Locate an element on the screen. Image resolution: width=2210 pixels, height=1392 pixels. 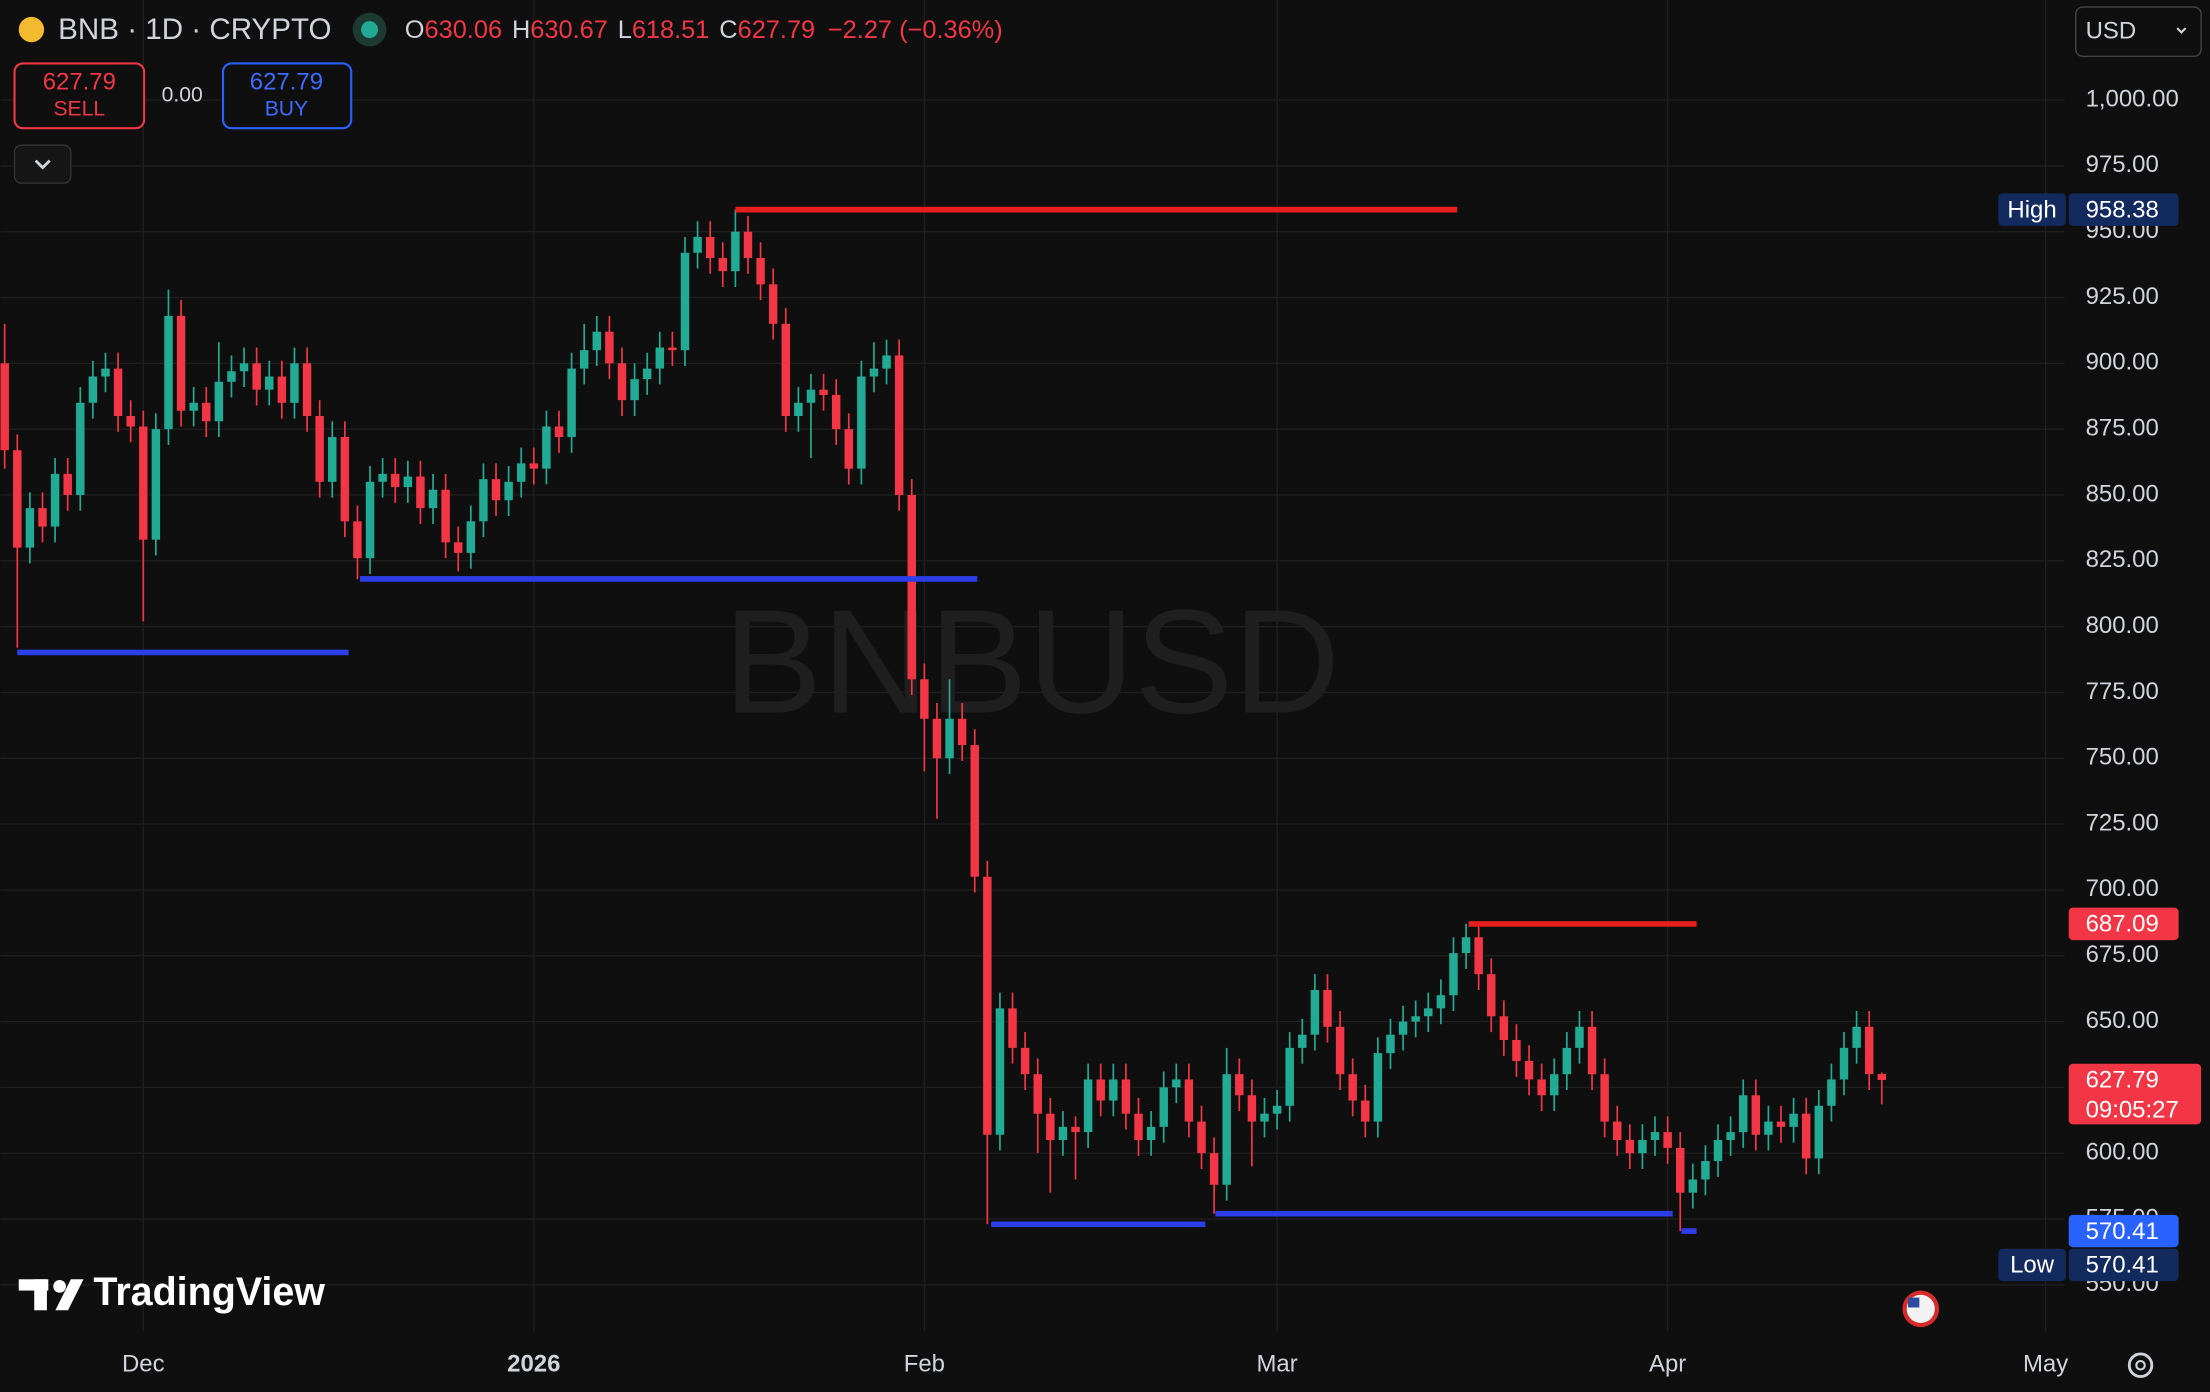
currency-box is located at coordinates (2138, 32).